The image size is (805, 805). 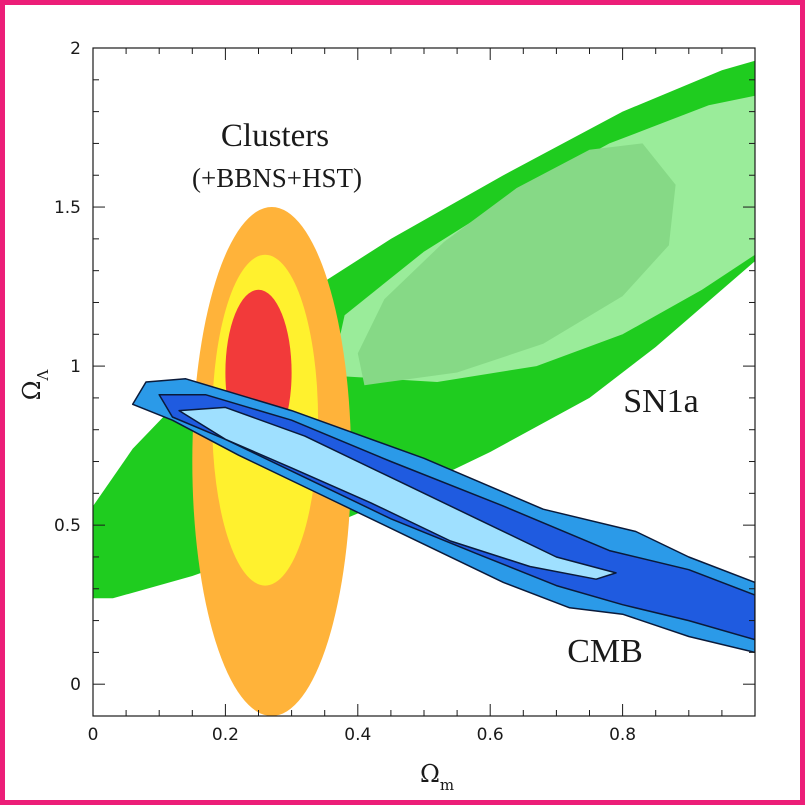 What do you see at coordinates (605, 651) in the screenshot?
I see `cmb-label: CMB` at bounding box center [605, 651].